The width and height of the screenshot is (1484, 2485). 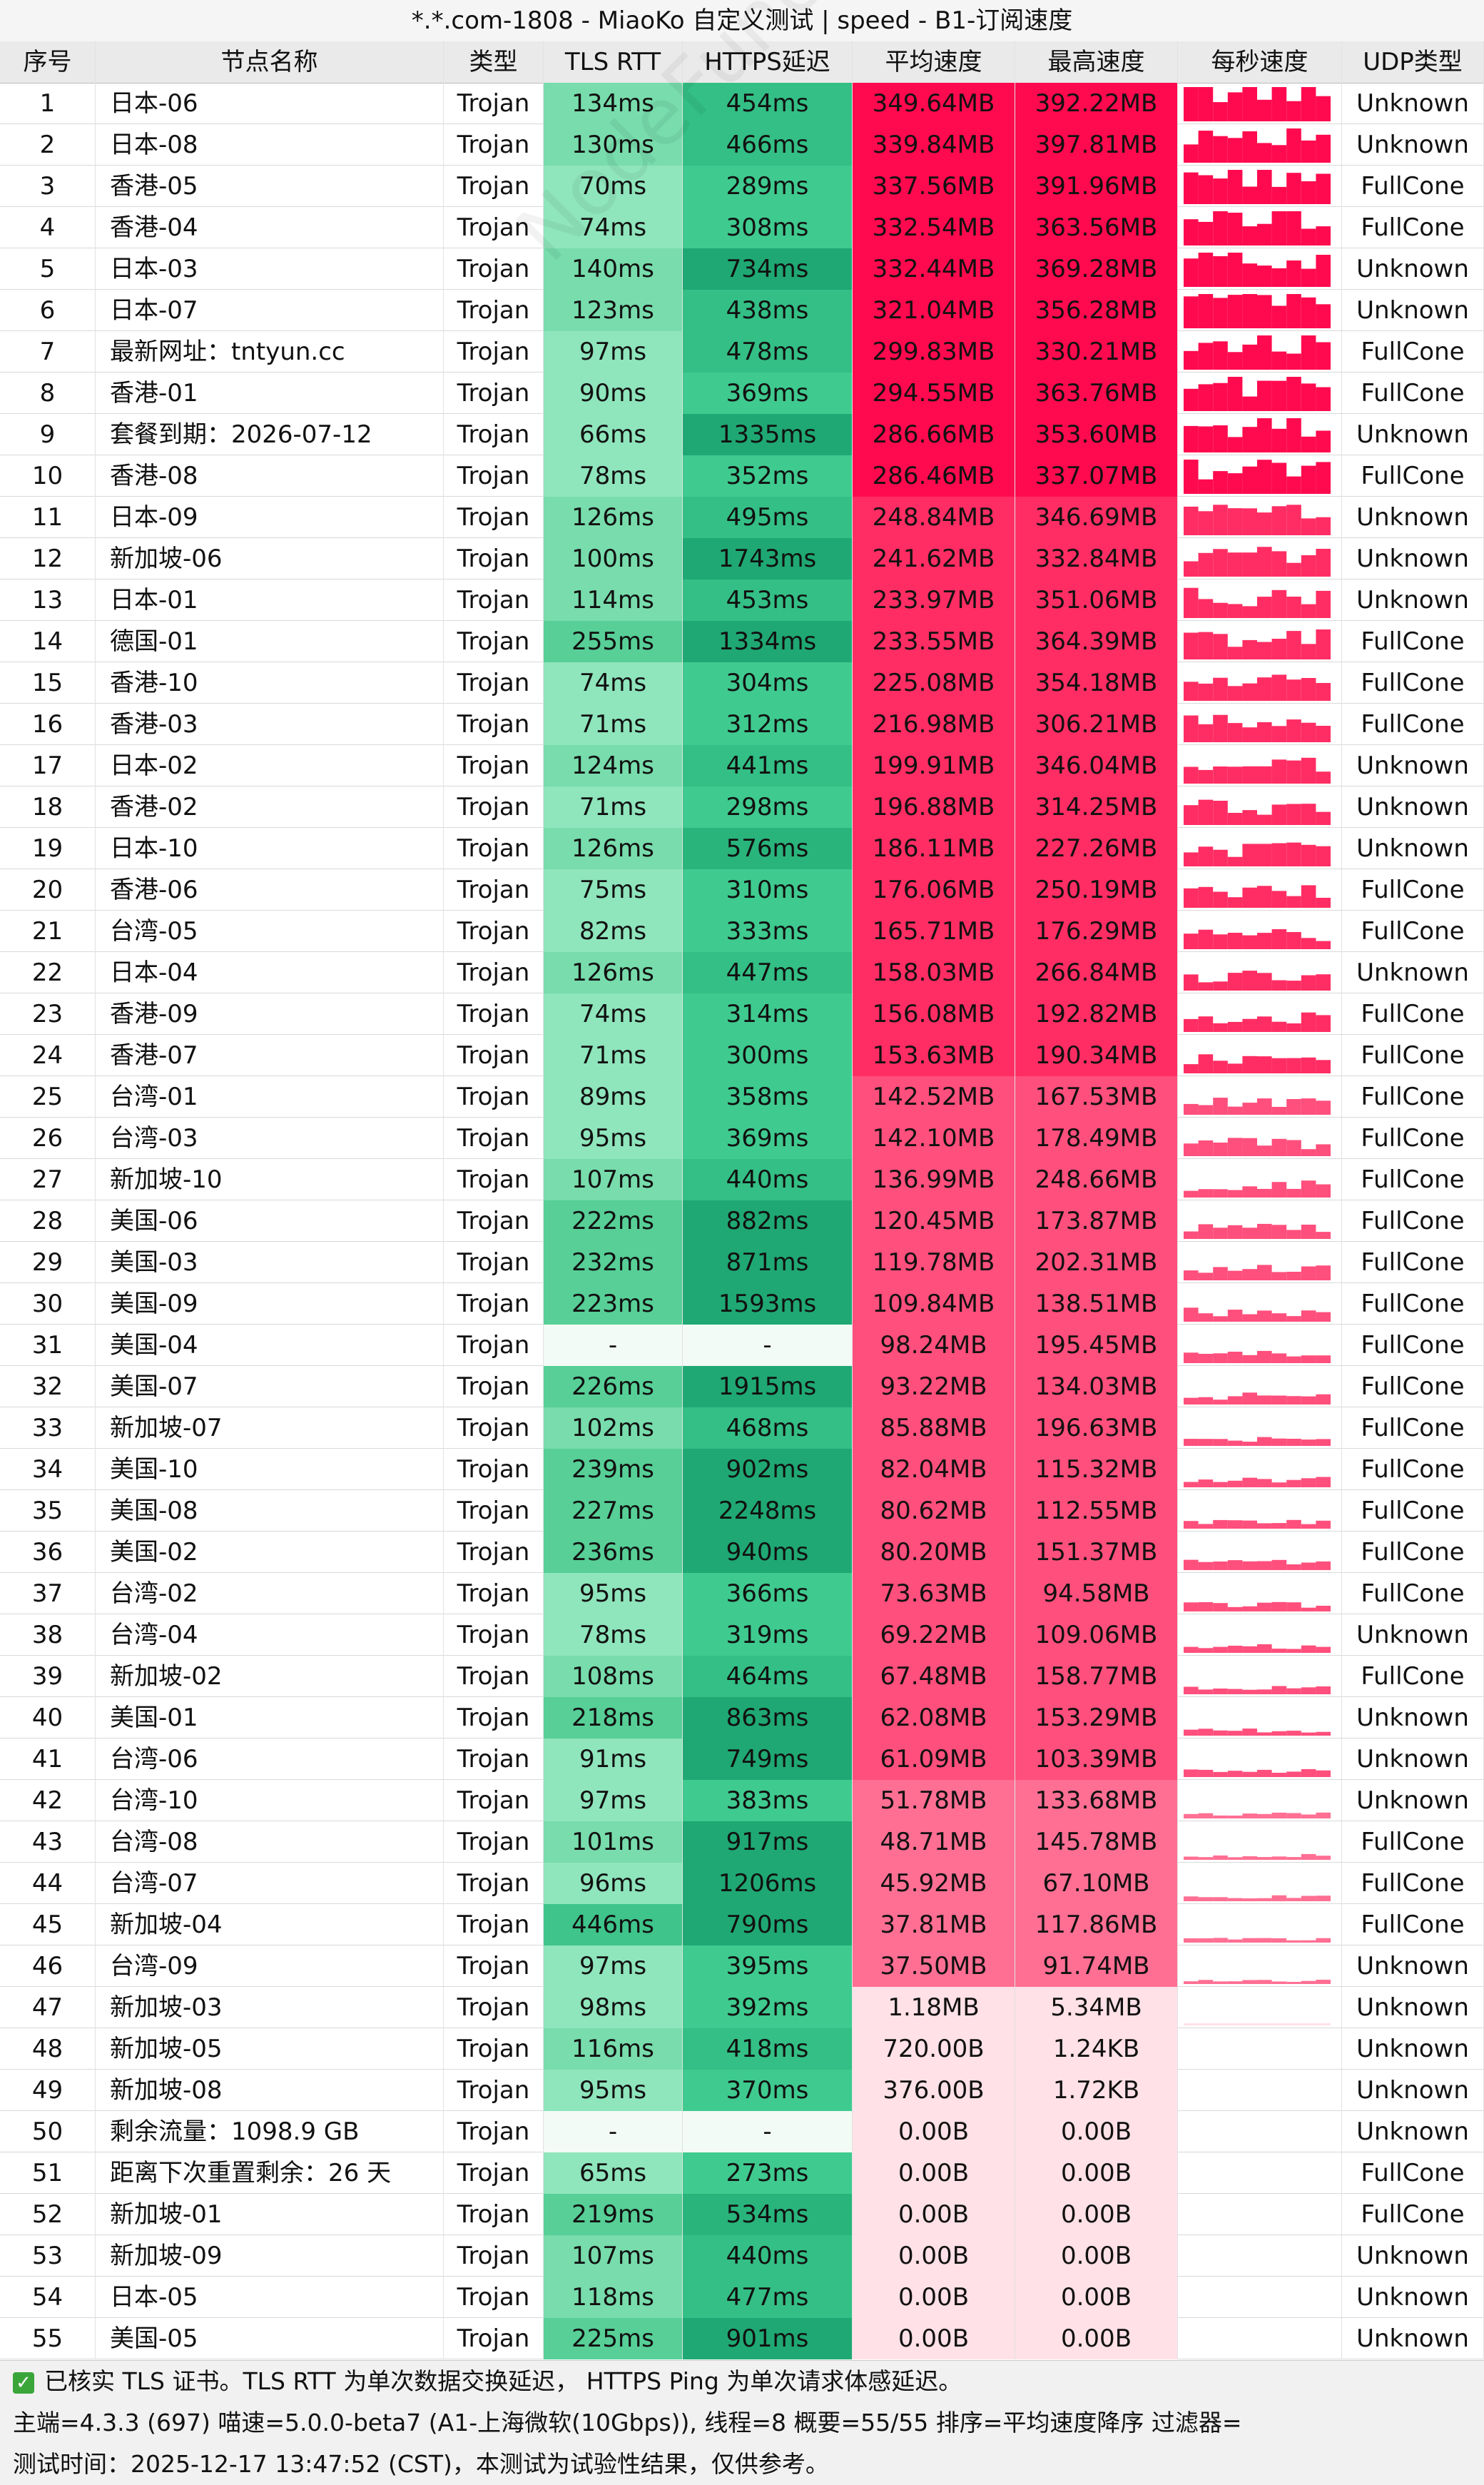 What do you see at coordinates (1096, 1966) in the screenshot?
I see `cell-max: 91.74MB` at bounding box center [1096, 1966].